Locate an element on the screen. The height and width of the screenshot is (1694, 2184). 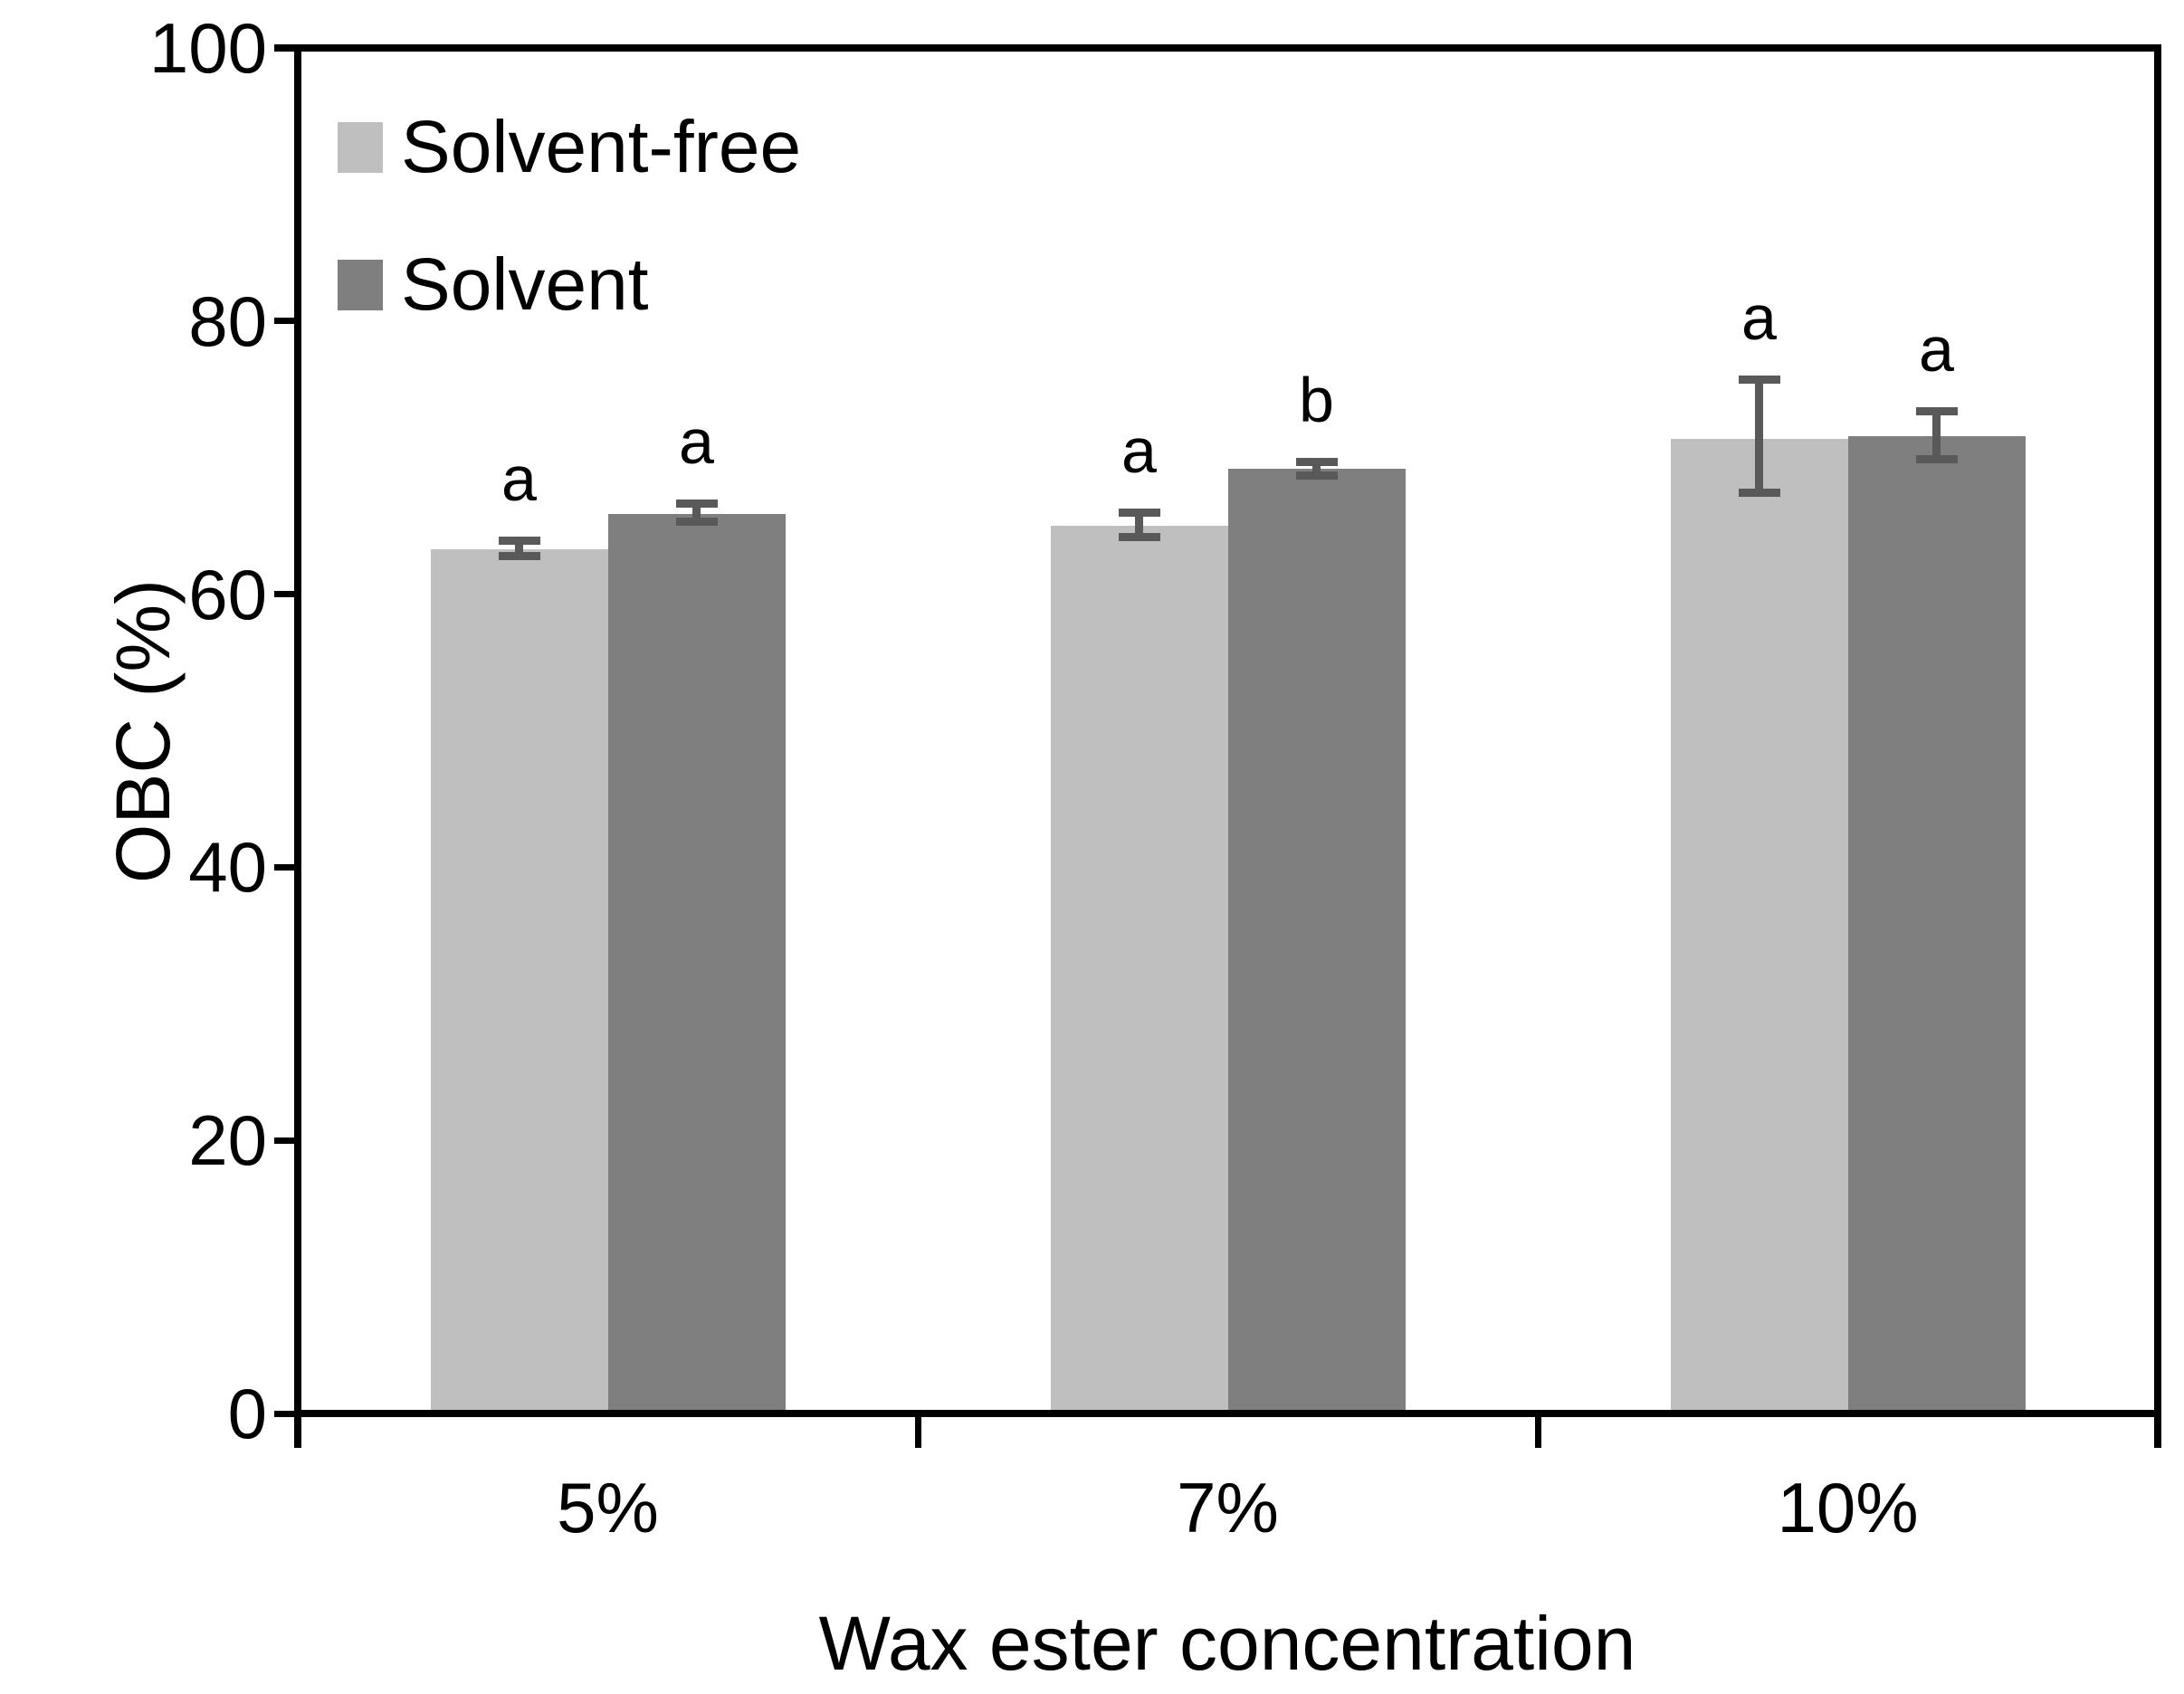
y-tick-label: 80 is located at coordinates (227, 321).